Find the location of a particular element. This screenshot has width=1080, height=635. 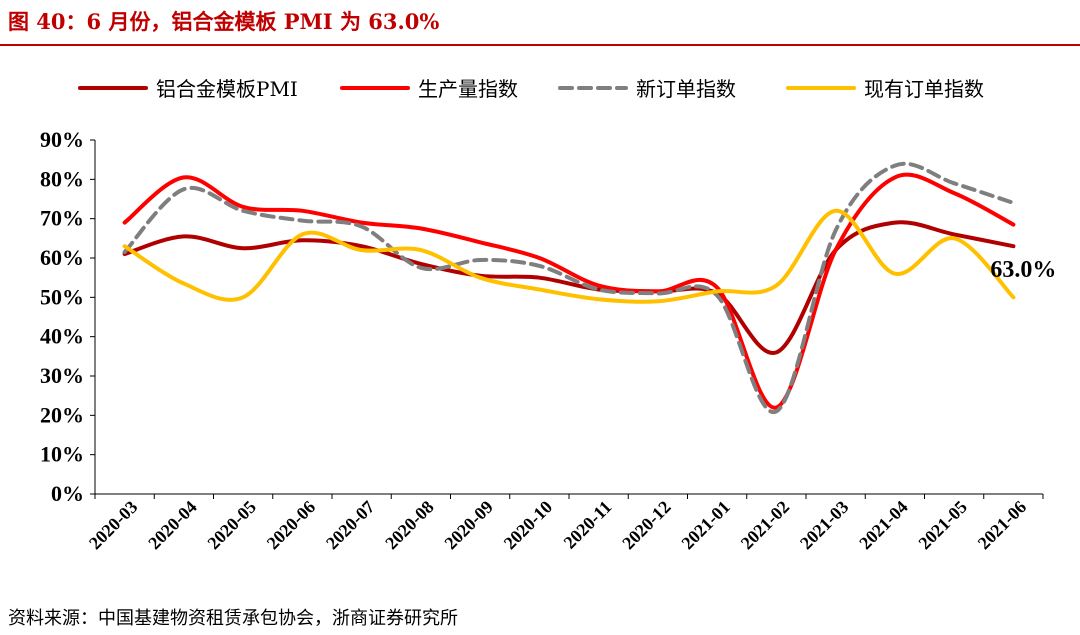

legend-label-1: 铝合金模板PMI is located at coordinates (227, 89).